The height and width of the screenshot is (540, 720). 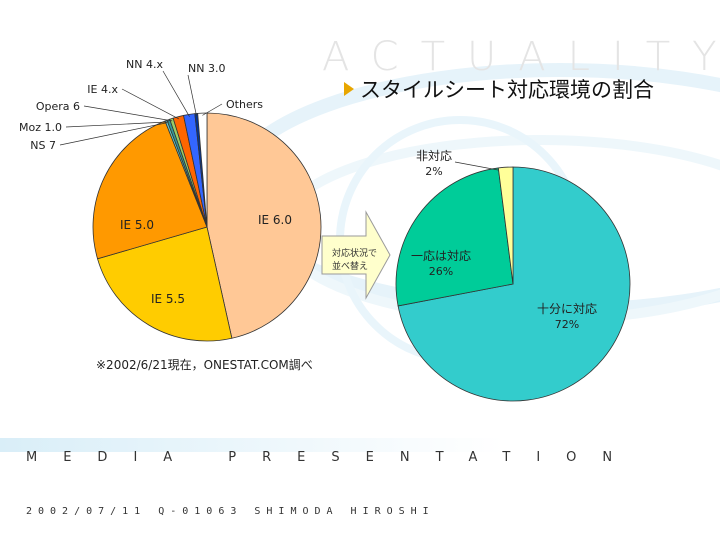 What do you see at coordinates (441, 256) in the screenshot?
I see `support-label-1: 一応は対応` at bounding box center [441, 256].